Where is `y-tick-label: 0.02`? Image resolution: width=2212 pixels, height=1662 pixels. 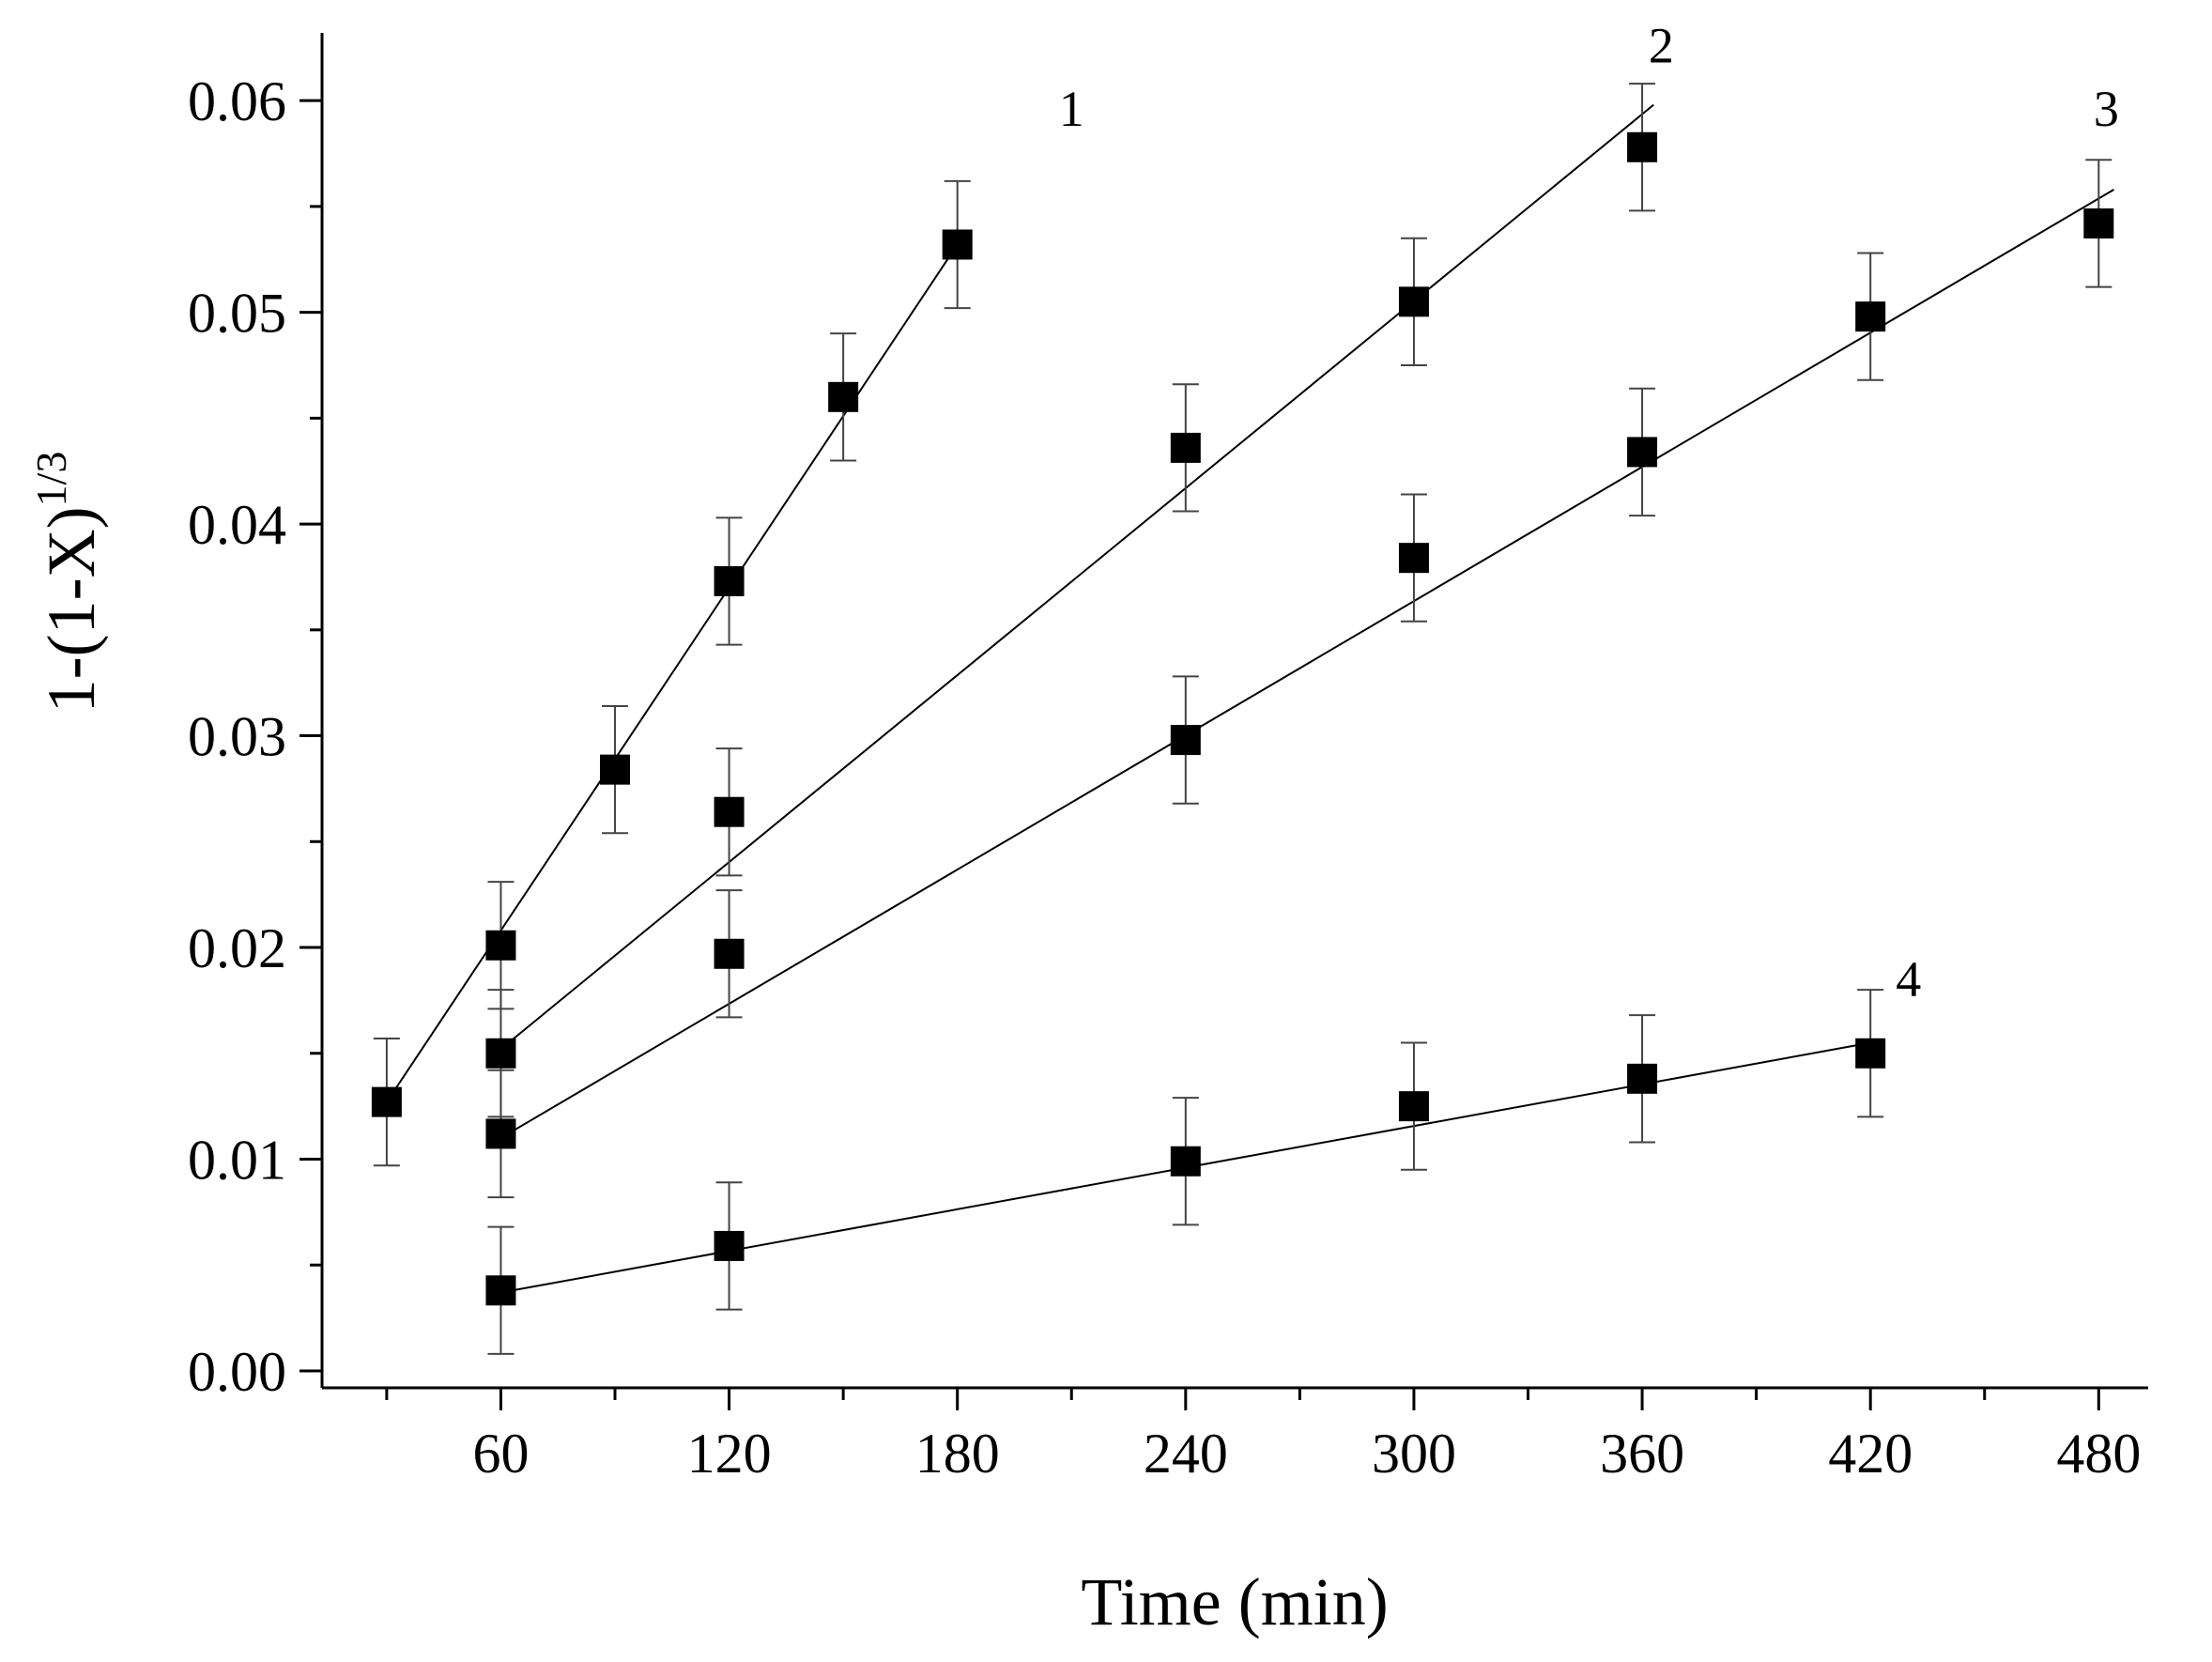 y-tick-label: 0.02 is located at coordinates (237, 948).